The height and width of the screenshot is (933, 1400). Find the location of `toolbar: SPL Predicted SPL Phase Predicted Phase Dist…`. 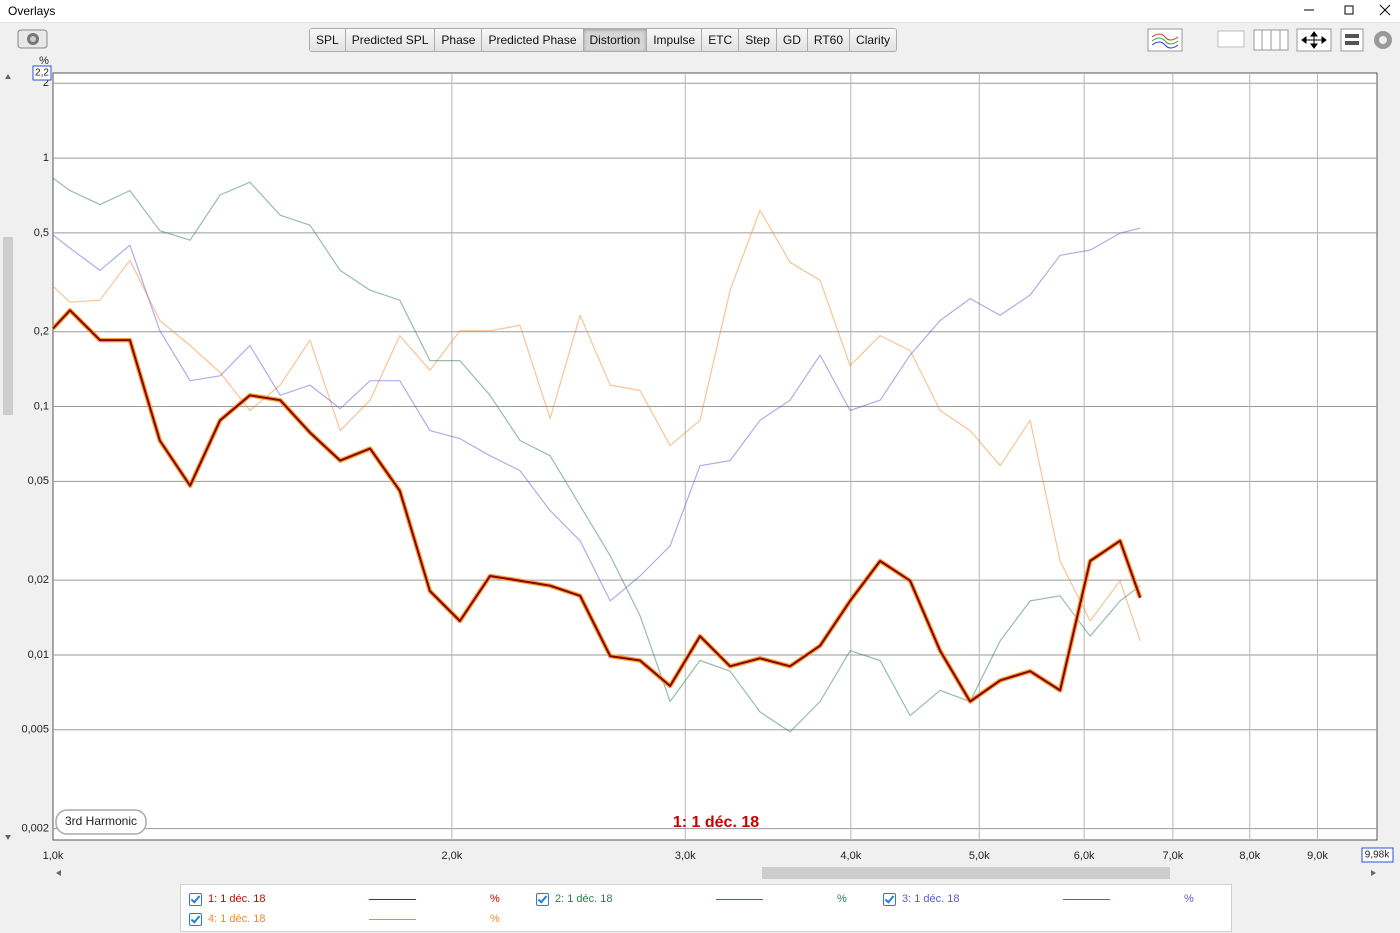

toolbar: SPL Predicted SPL Phase Predicted Phase Dist… is located at coordinates (700, 41).